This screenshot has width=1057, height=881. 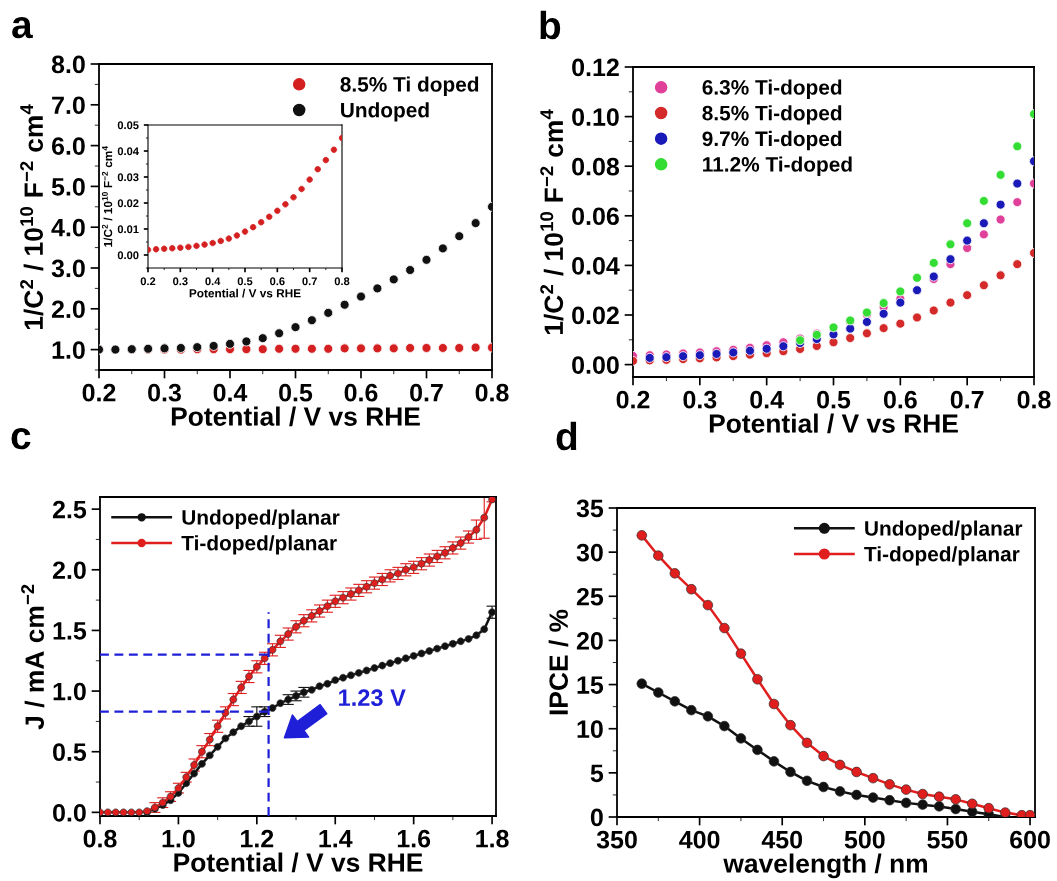 What do you see at coordinates (772, 89) in the screenshot?
I see `legend-label: 6.3% Ti-doped` at bounding box center [772, 89].